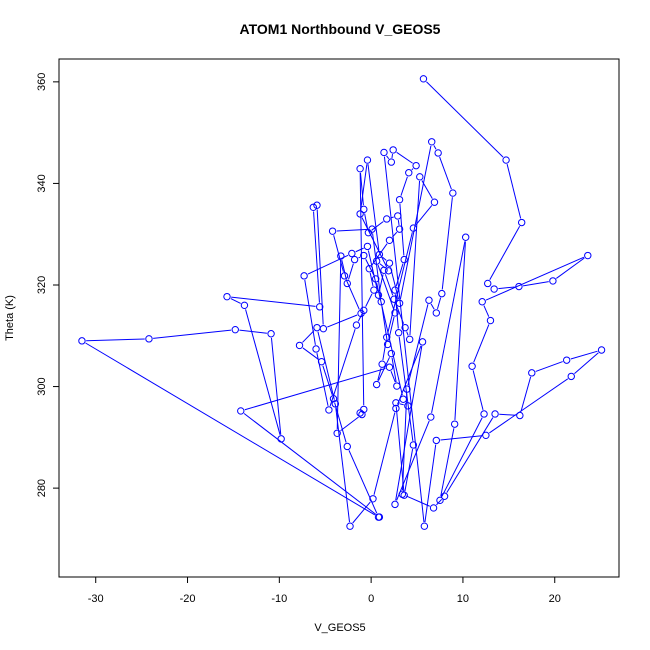 The height and width of the screenshot is (650, 650). What do you see at coordinates (96, 599) in the screenshot?
I see `x-tick-label: -30` at bounding box center [96, 599].